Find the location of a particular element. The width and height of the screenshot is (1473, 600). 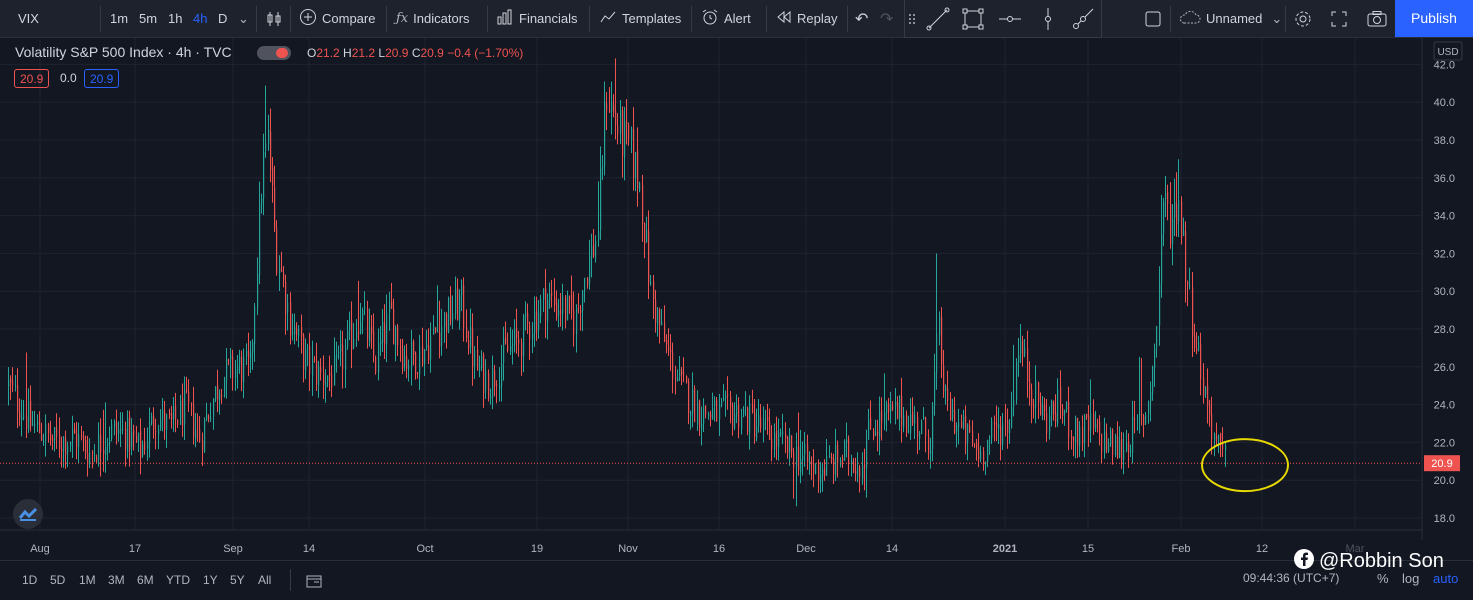

timeframe-5m: 5m is located at coordinates (148, 18).